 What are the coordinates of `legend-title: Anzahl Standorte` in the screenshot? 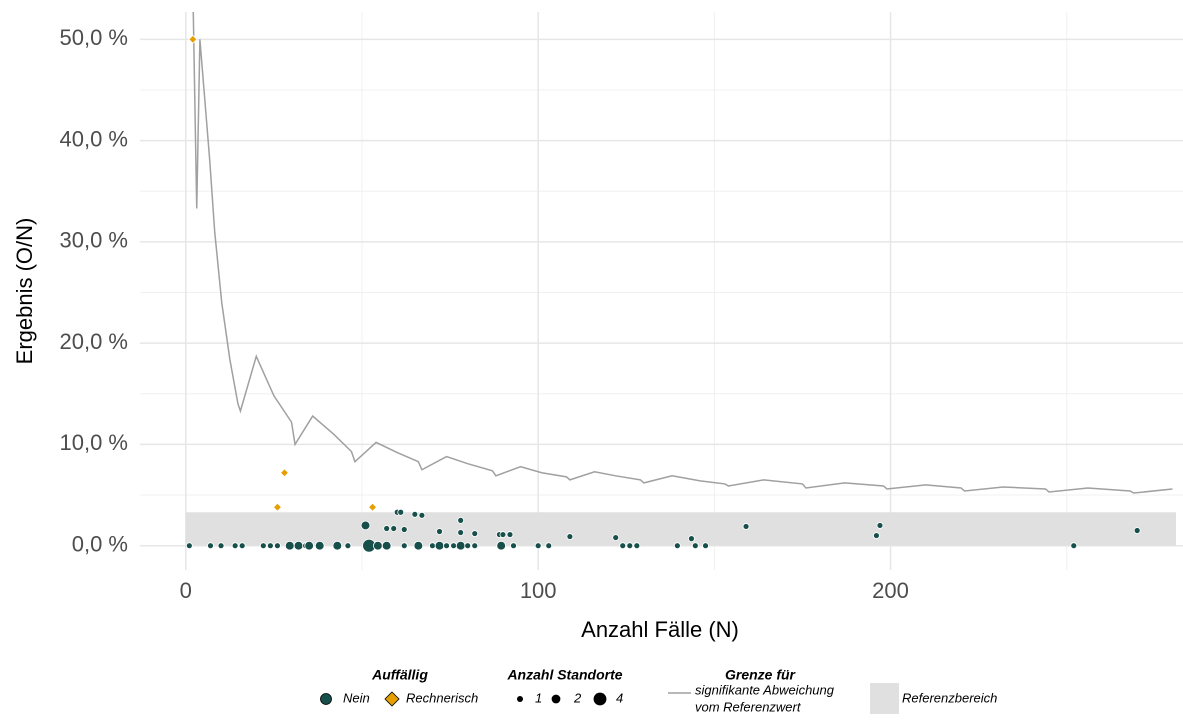 It's located at (564, 675).